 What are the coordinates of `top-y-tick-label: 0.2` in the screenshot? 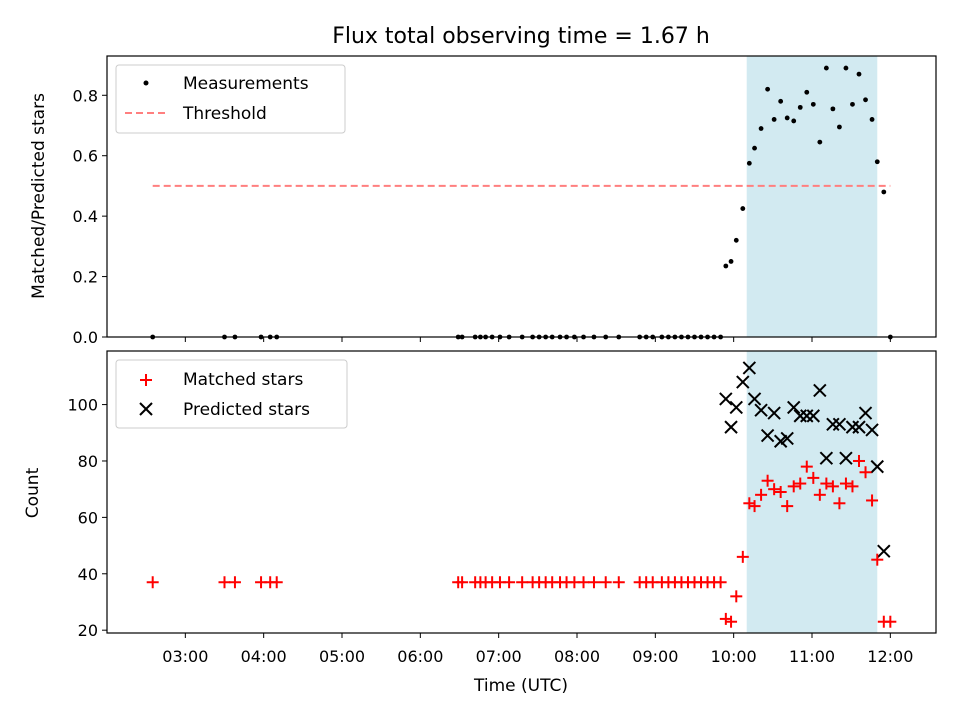 It's located at (85, 277).